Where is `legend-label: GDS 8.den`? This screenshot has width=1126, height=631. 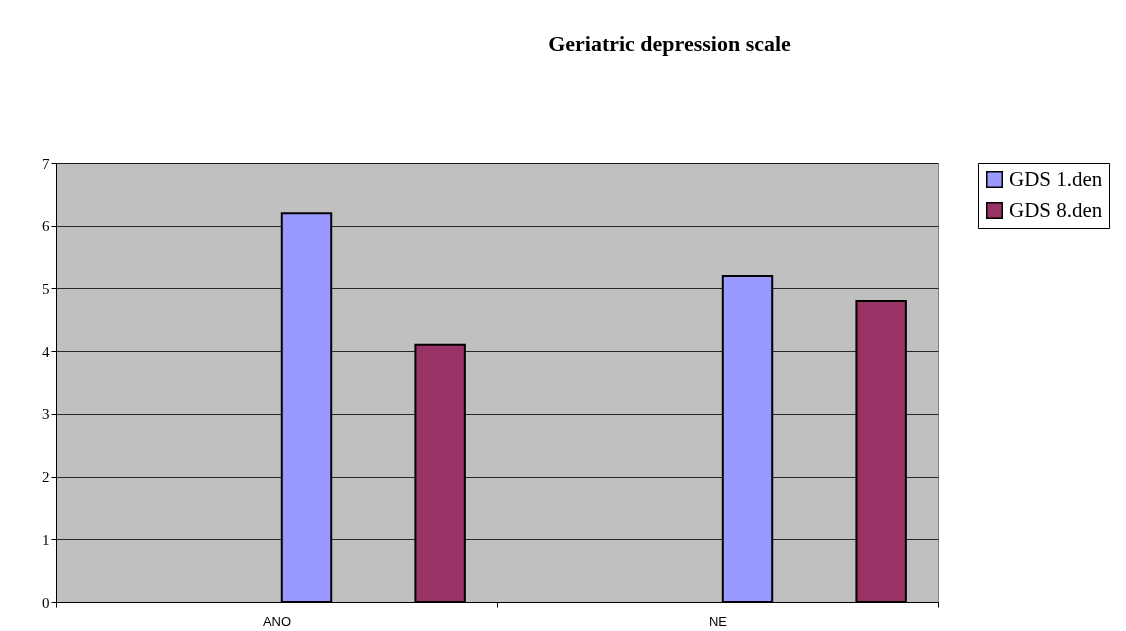 legend-label: GDS 8.den is located at coordinates (1056, 209).